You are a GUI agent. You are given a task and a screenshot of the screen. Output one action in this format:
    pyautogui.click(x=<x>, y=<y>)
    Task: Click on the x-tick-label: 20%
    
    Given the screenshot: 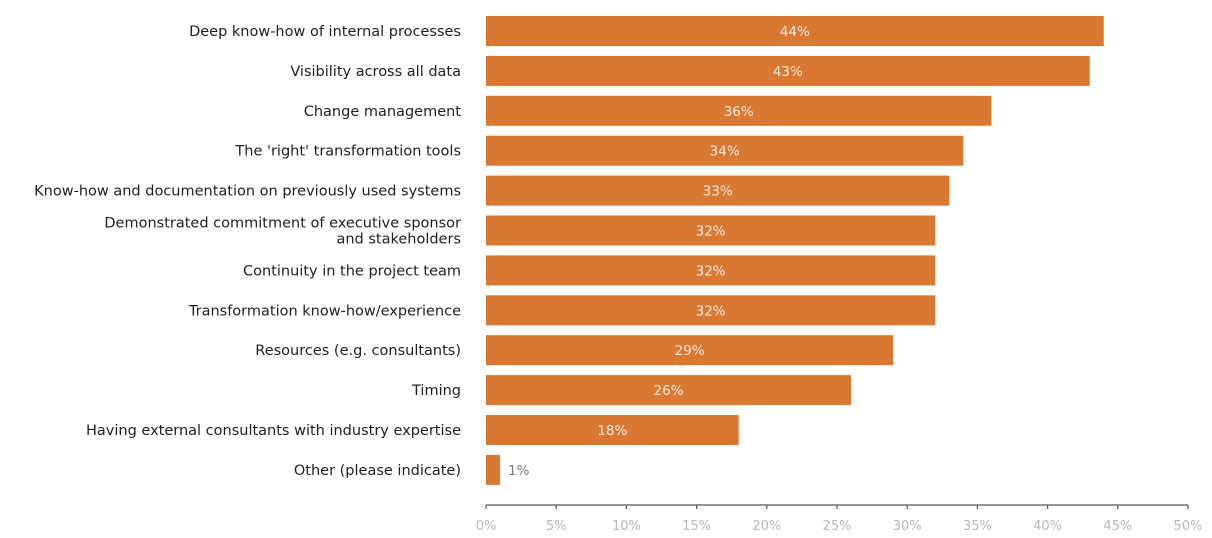 What is the action you would take?
    pyautogui.click(x=766, y=526)
    